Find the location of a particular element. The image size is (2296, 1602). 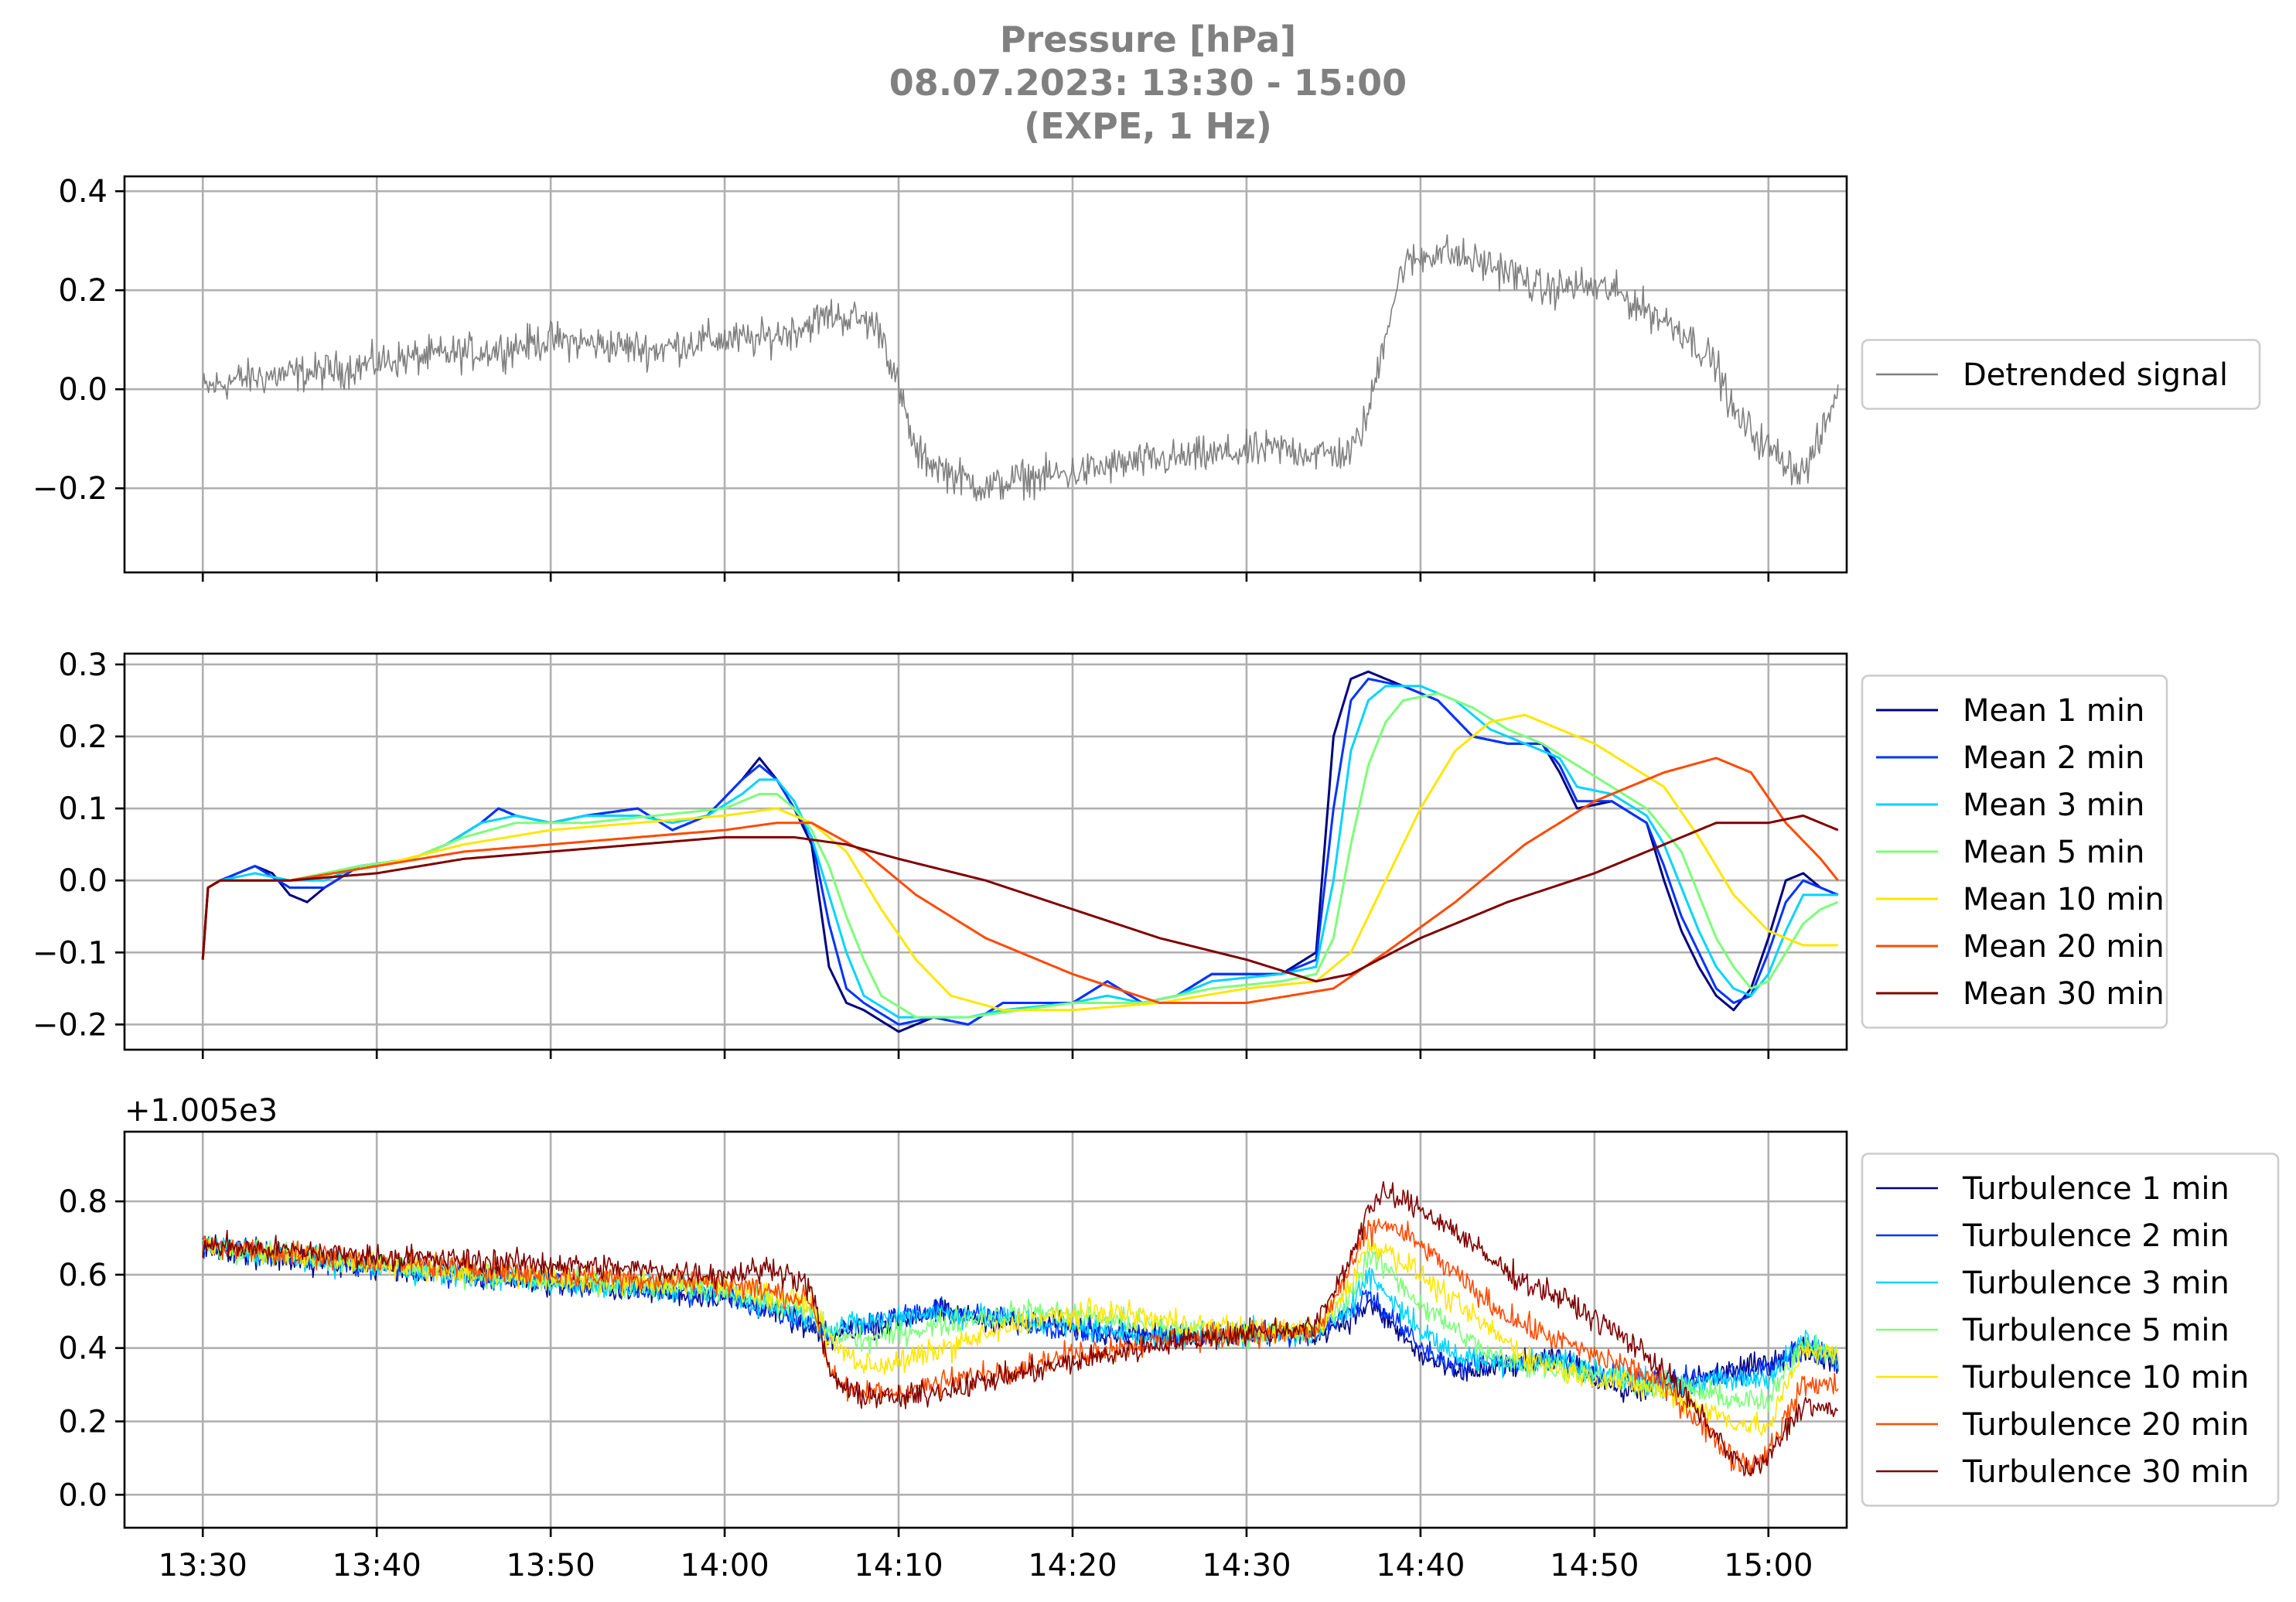

legend-label: Turbulence 2 min is located at coordinates (2095, 1236).